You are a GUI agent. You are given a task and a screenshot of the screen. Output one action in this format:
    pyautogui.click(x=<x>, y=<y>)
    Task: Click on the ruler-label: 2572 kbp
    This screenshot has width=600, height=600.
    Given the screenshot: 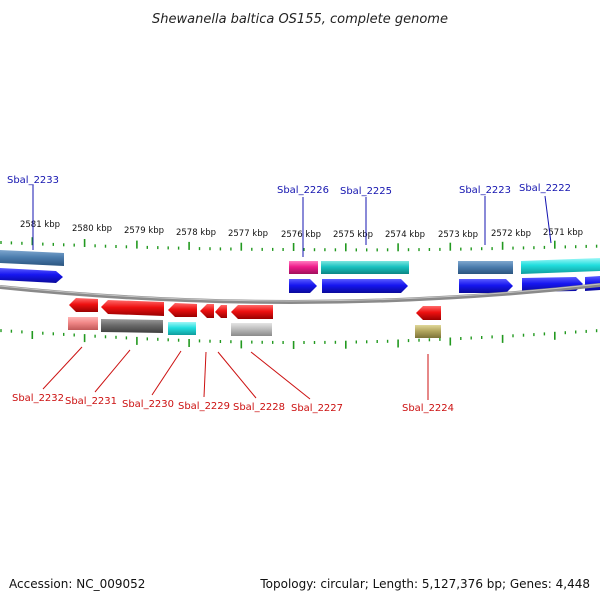 What is the action you would take?
    pyautogui.click(x=511, y=234)
    